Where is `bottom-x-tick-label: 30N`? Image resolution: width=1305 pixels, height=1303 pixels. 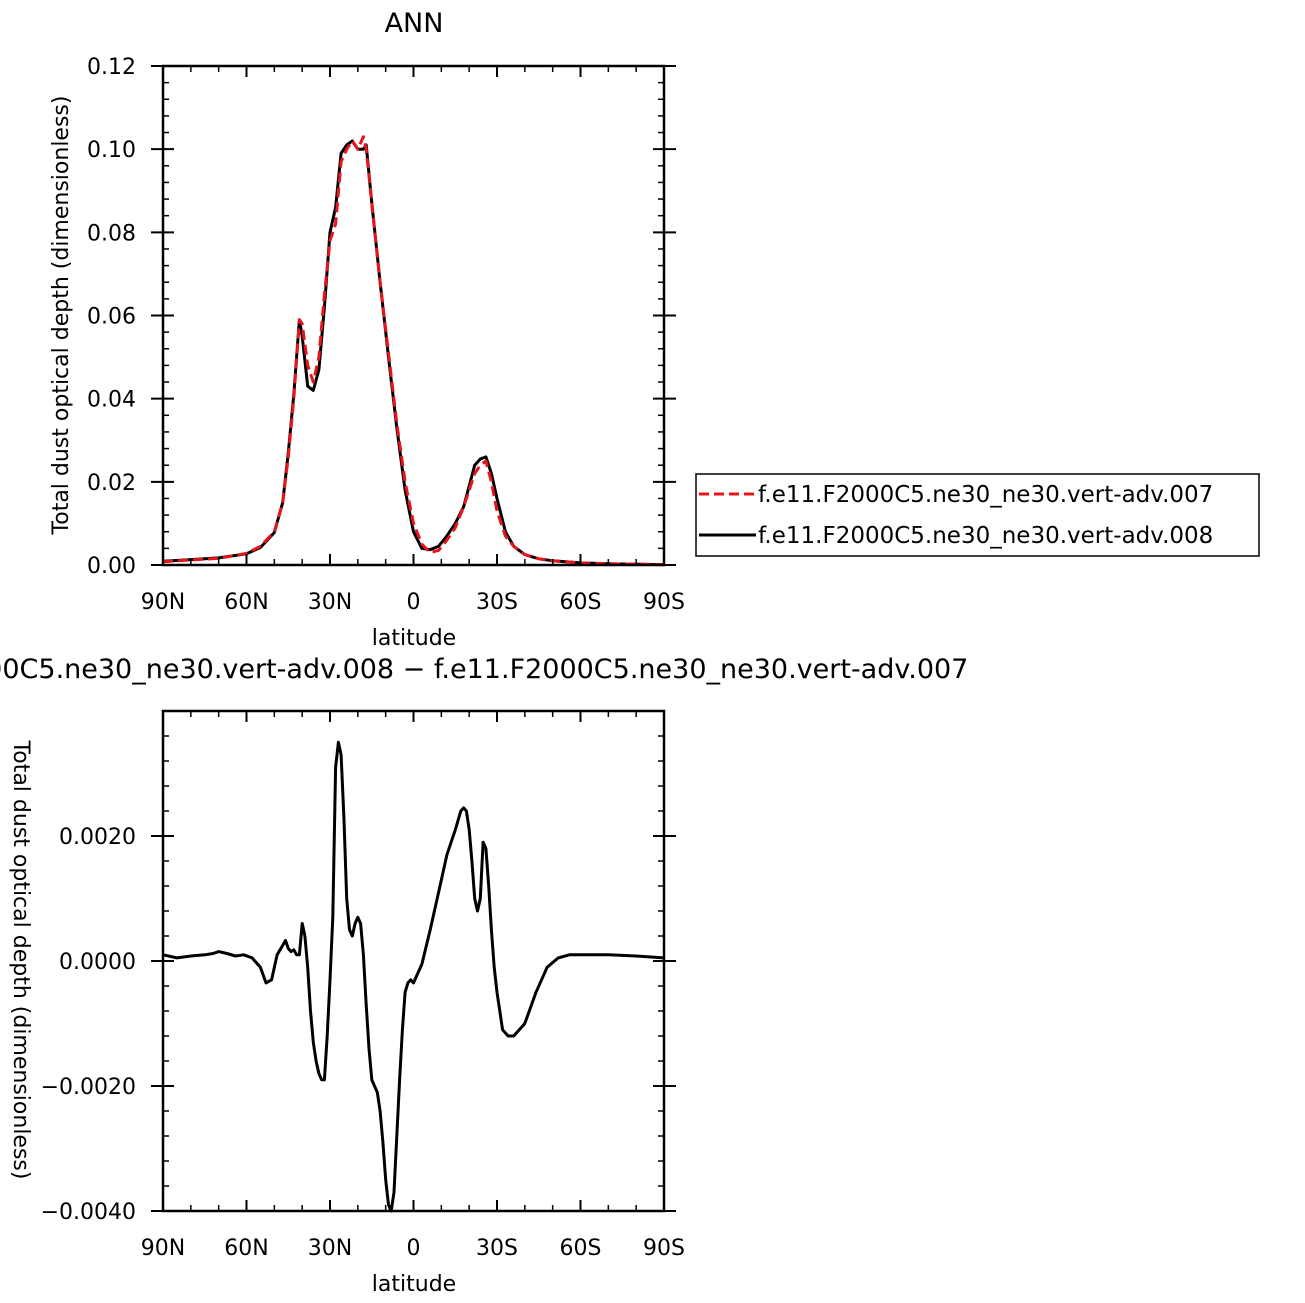 bottom-x-tick-label: 30N is located at coordinates (330, 1248).